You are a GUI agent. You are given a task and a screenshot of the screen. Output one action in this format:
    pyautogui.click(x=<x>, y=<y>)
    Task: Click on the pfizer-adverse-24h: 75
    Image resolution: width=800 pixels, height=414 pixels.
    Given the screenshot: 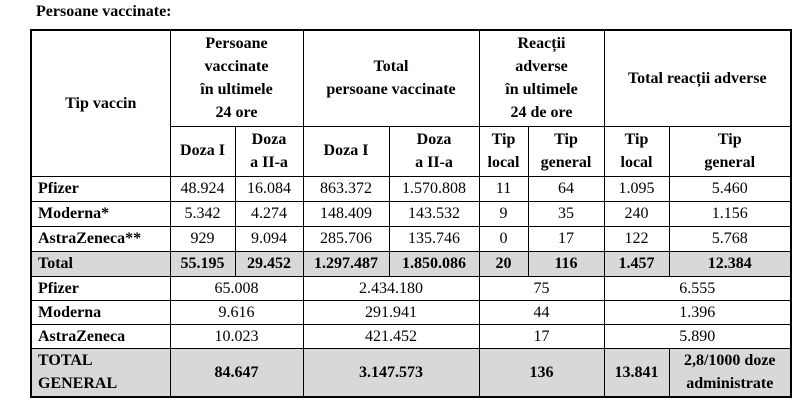 What is the action you would take?
    pyautogui.click(x=541, y=288)
    